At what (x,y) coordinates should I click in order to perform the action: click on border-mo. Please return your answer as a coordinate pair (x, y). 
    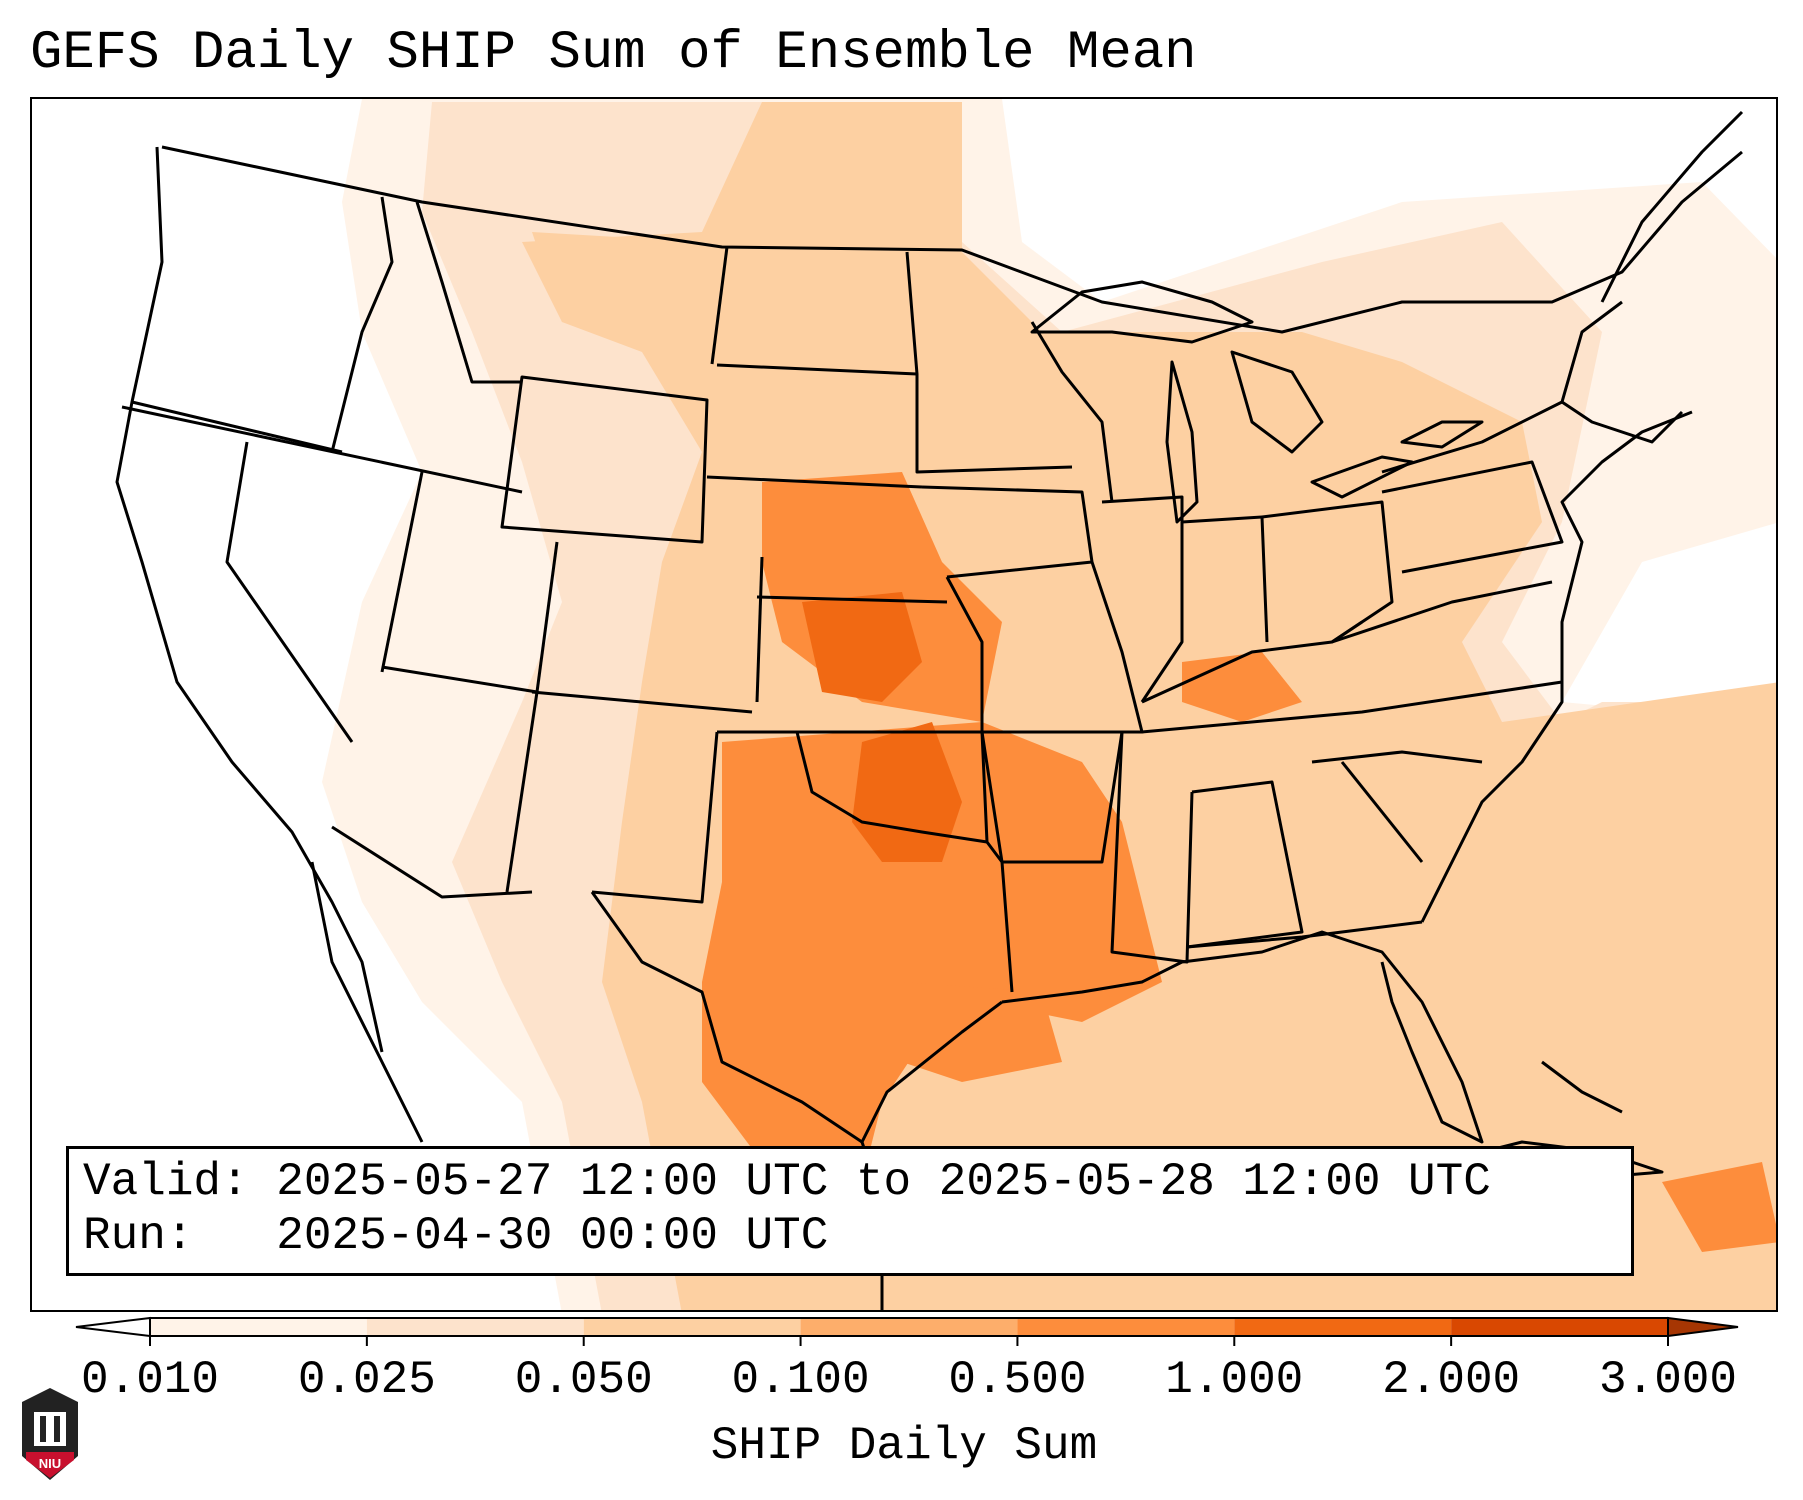
    Looking at the image, I should click on (1044, 647).